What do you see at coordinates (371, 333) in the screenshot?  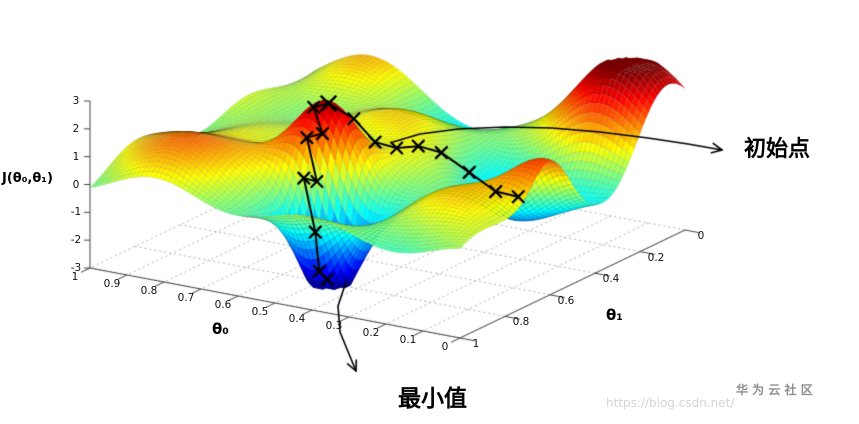 I see `theta0-tick-label: 0.2` at bounding box center [371, 333].